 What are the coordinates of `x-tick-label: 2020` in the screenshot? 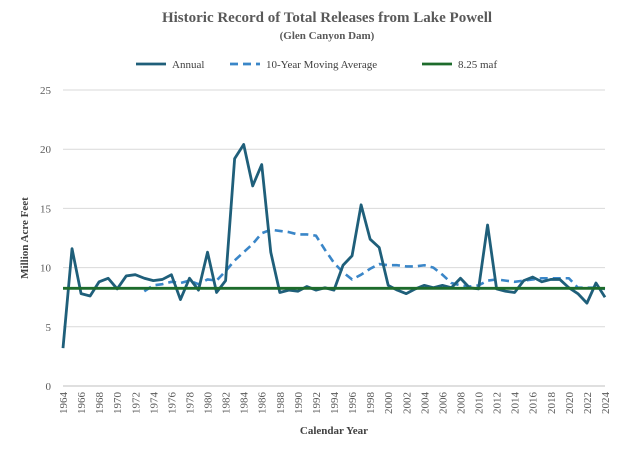 It's located at (570, 403).